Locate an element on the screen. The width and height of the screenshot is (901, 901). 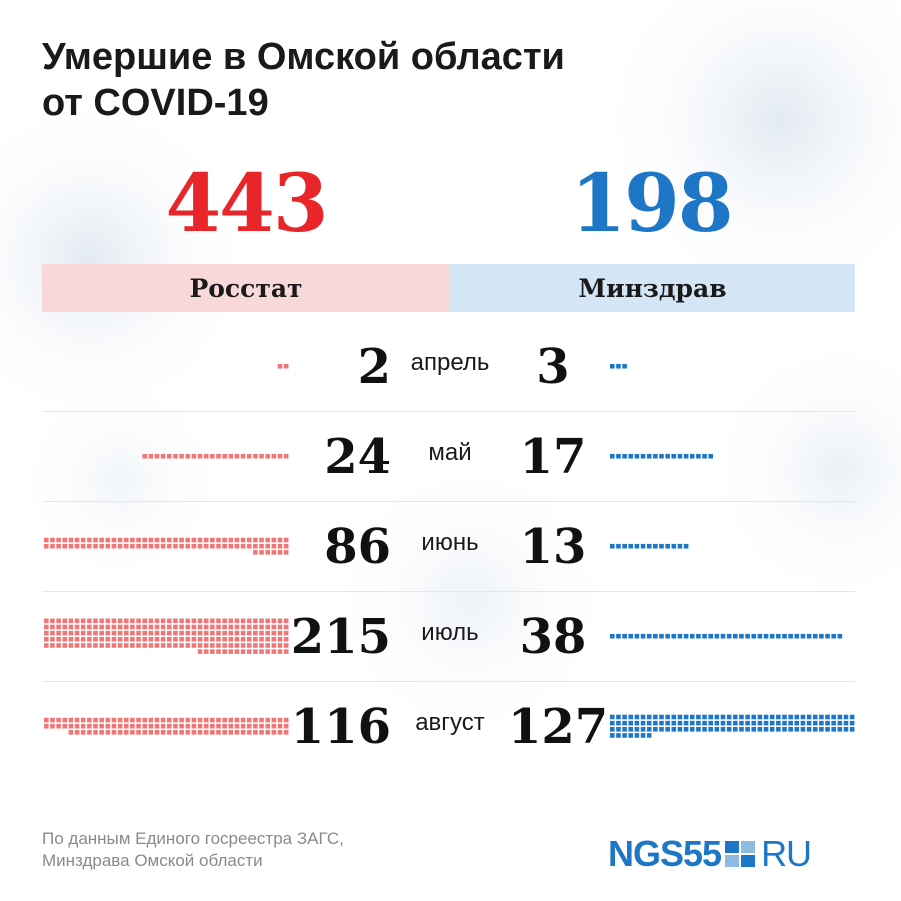
month-label: август is located at coordinates (450, 722).